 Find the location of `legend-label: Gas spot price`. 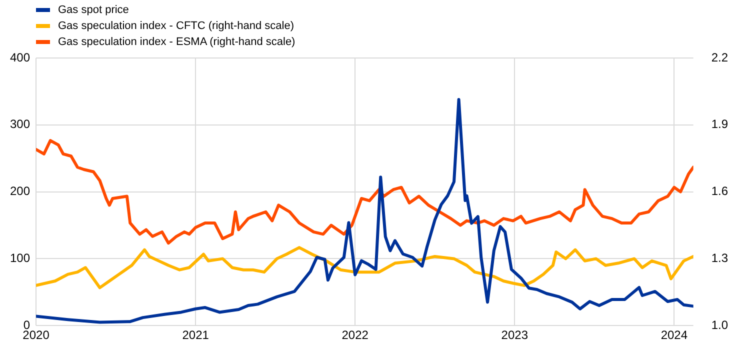

legend-label: Gas spot price is located at coordinates (93, 10).